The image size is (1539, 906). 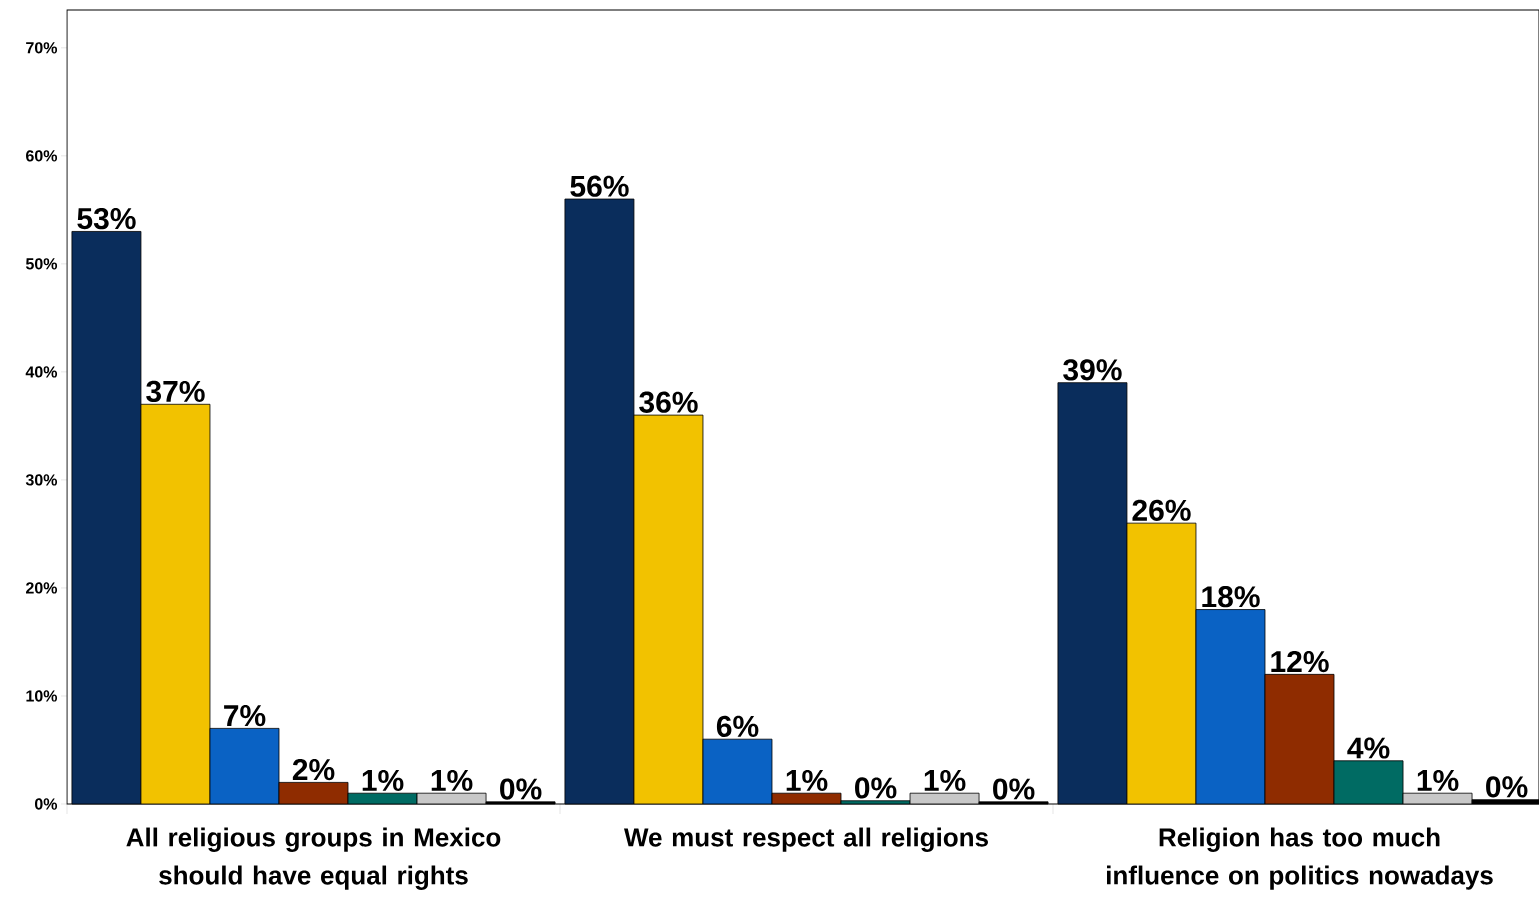 What do you see at coordinates (1368, 748) in the screenshot?
I see `data-label: 4%` at bounding box center [1368, 748].